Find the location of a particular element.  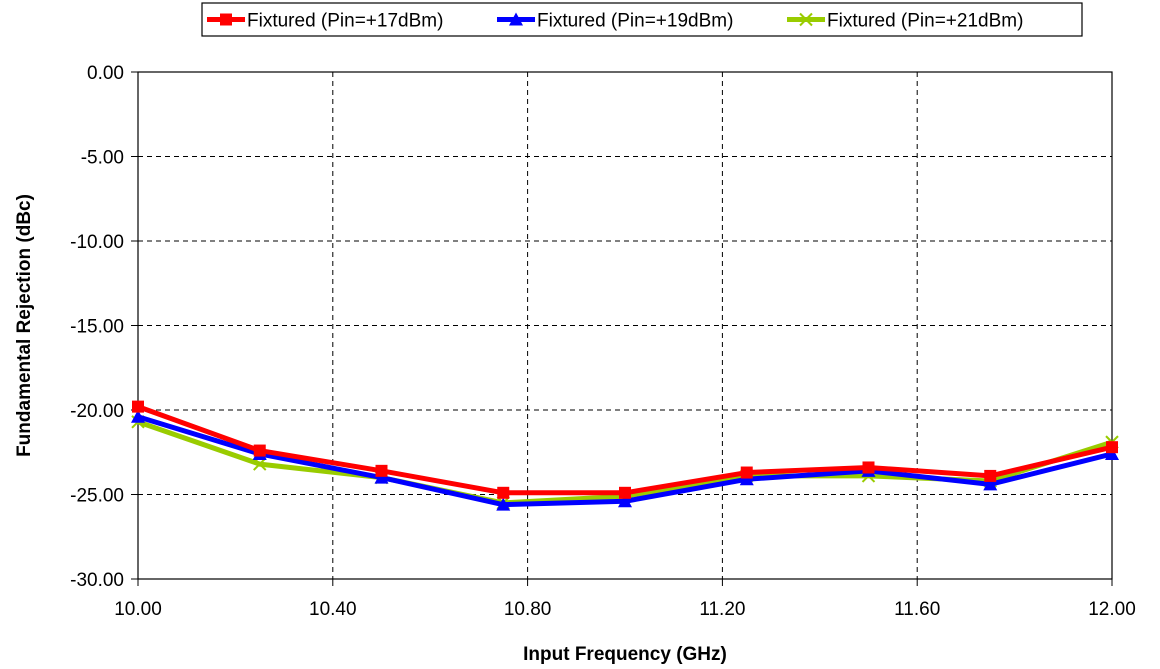

y-tick-label: -15.00 is located at coordinates (97, 327).